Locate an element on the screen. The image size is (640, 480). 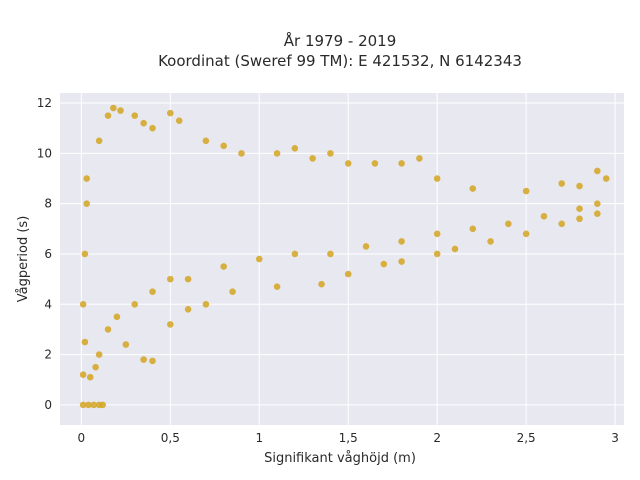
y-tick-label: 8 is located at coordinates (48, 204).